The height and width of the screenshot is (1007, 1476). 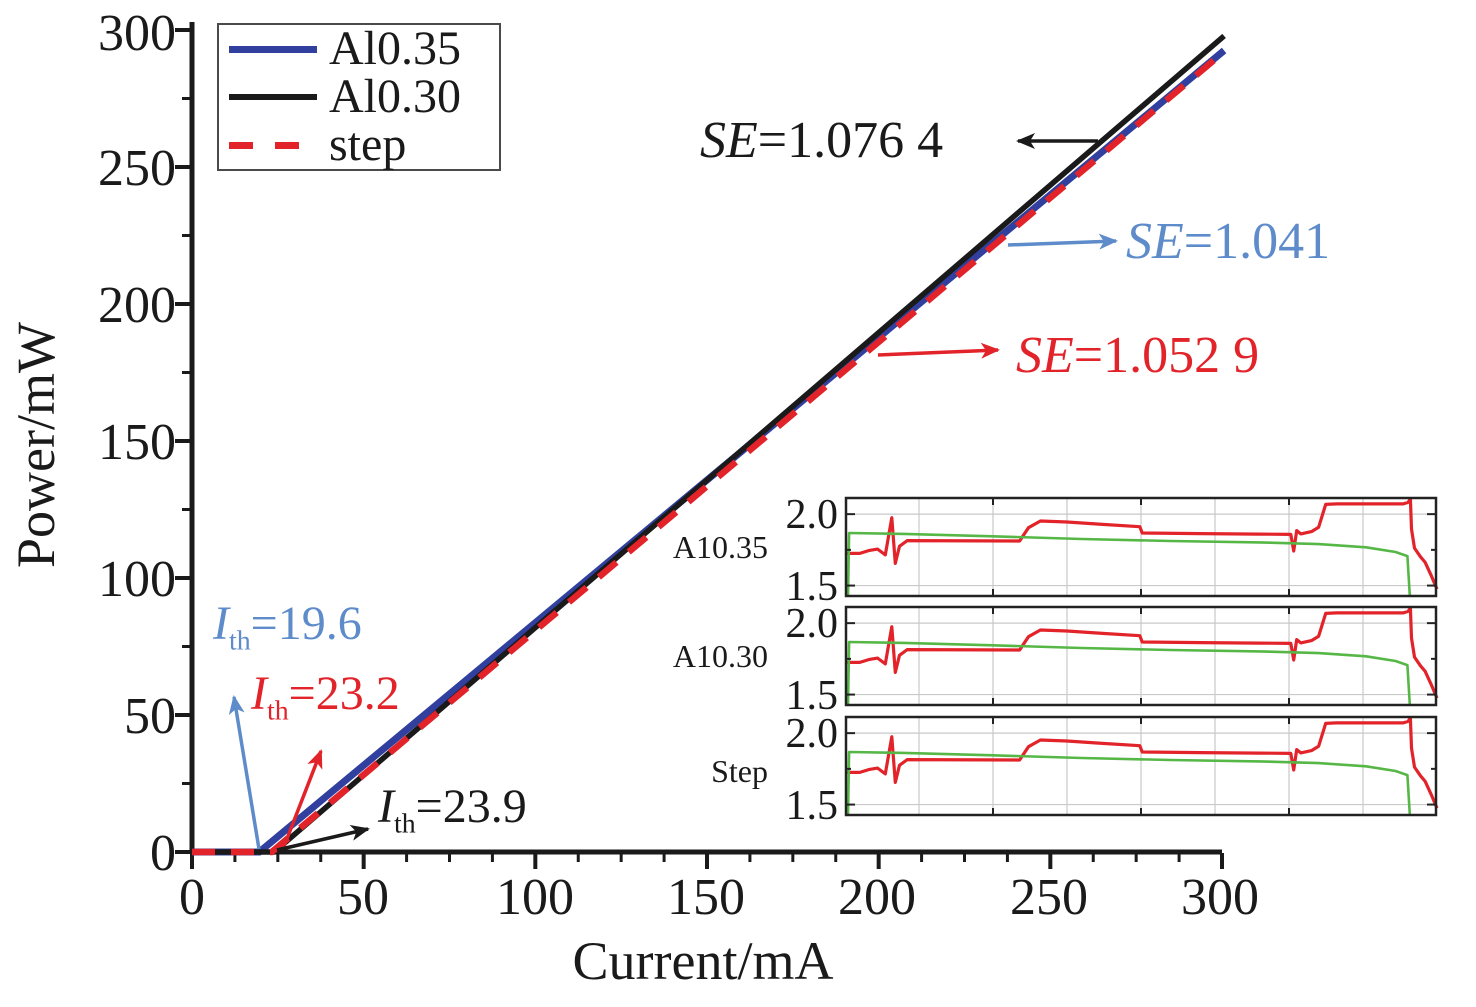 I want to click on arrow-se-al035, so click(x=1062, y=241).